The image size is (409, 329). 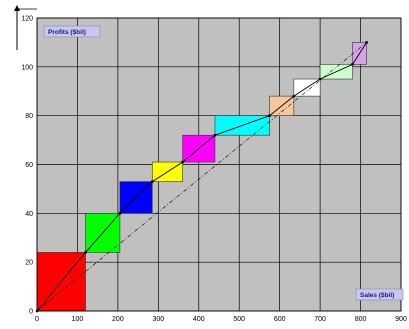 What do you see at coordinates (320, 319) in the screenshot?
I see `x-tick-label-7: 700` at bounding box center [320, 319].